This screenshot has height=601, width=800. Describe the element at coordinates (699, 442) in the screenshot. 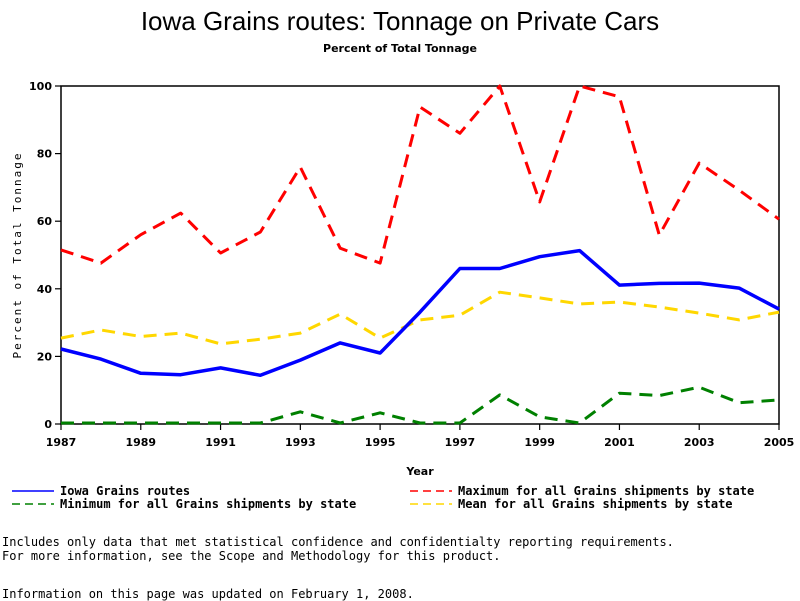

I see `x-tick-label: 2003` at that location.